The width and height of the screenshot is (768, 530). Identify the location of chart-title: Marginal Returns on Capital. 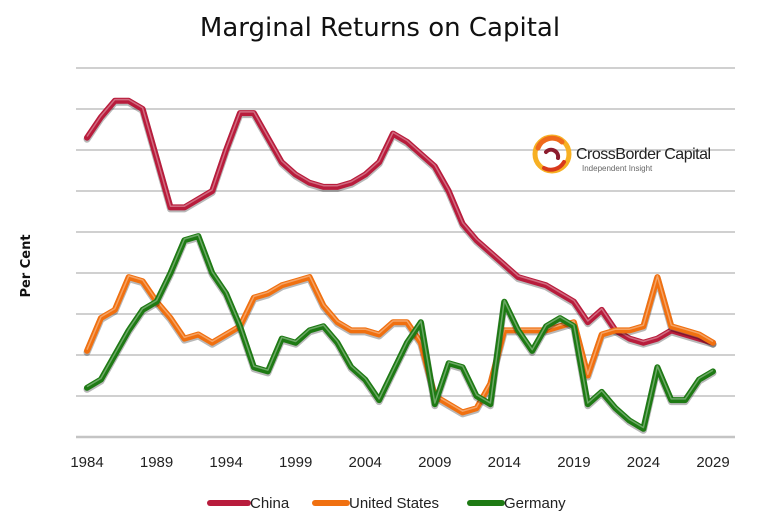
(380, 28).